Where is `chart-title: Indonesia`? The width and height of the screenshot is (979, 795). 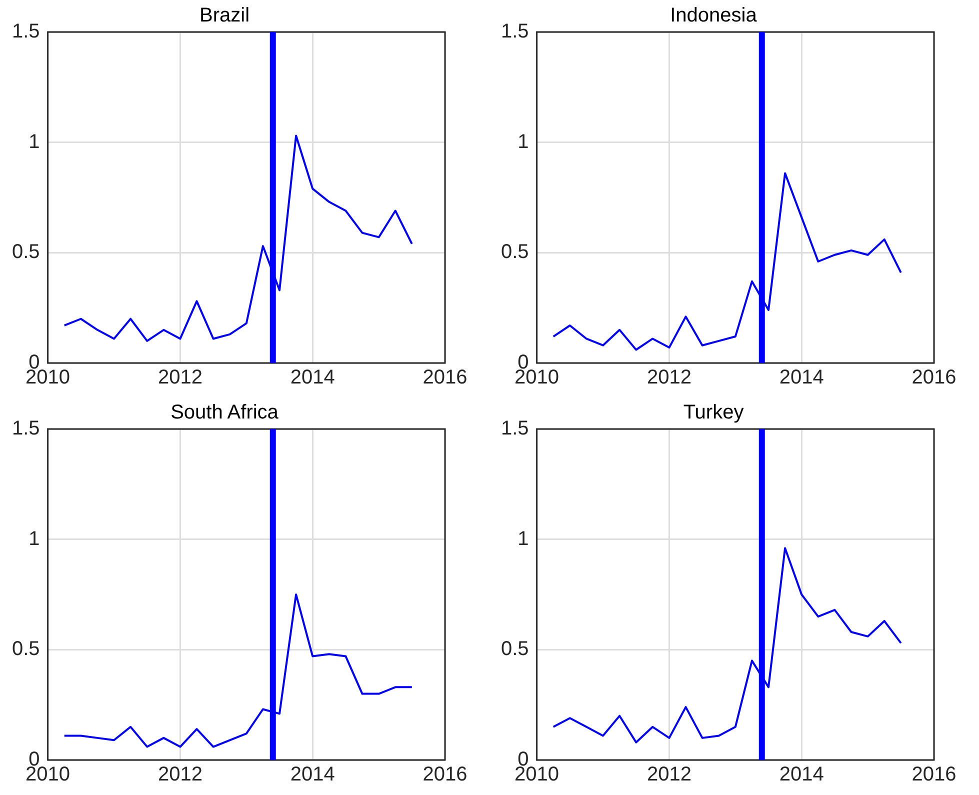
chart-title: Indonesia is located at coordinates (714, 15).